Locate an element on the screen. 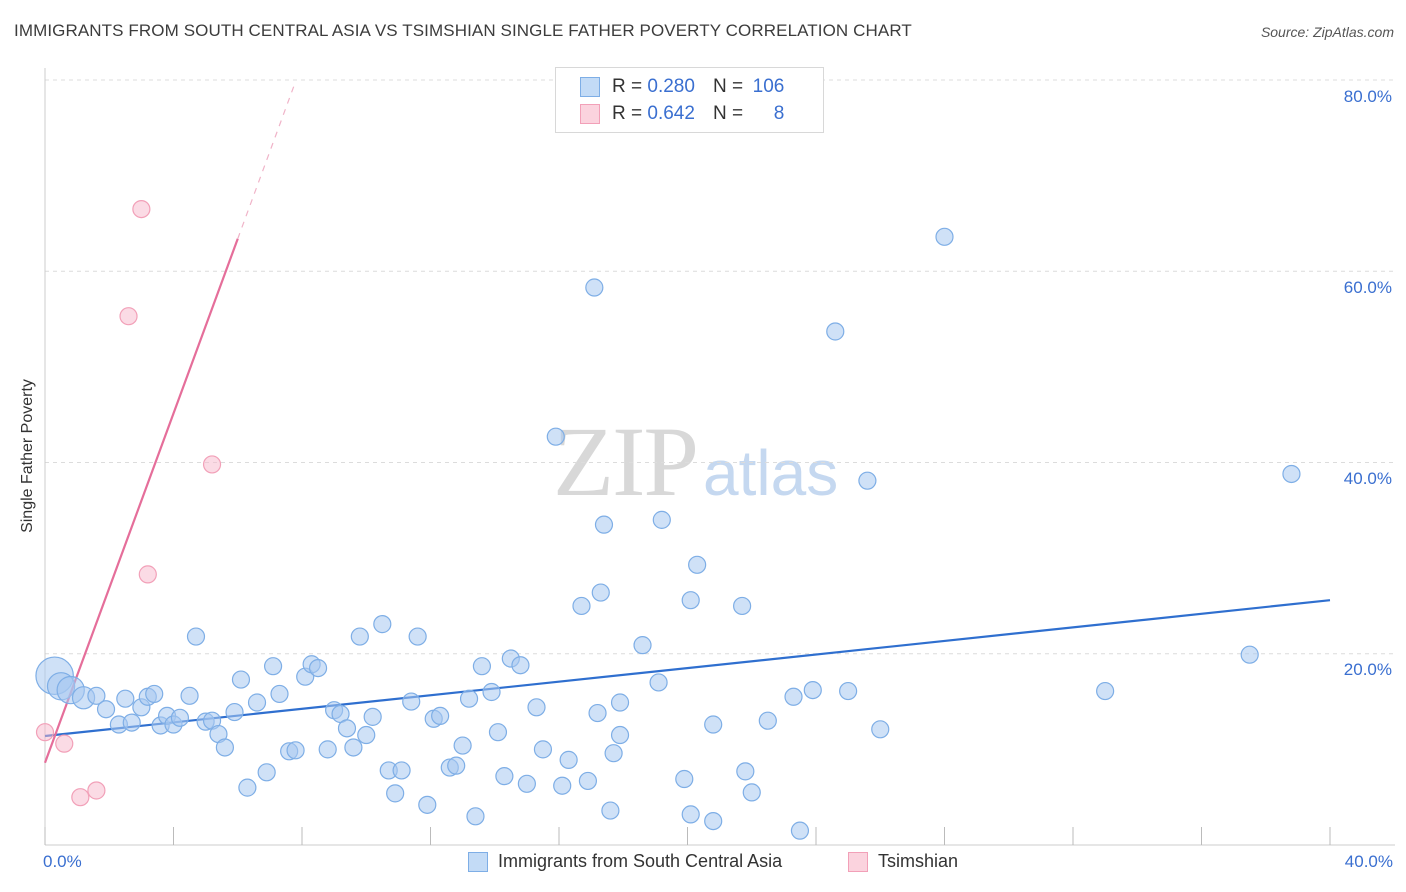  x-tick-min: 0.0% is located at coordinates (62, 861).